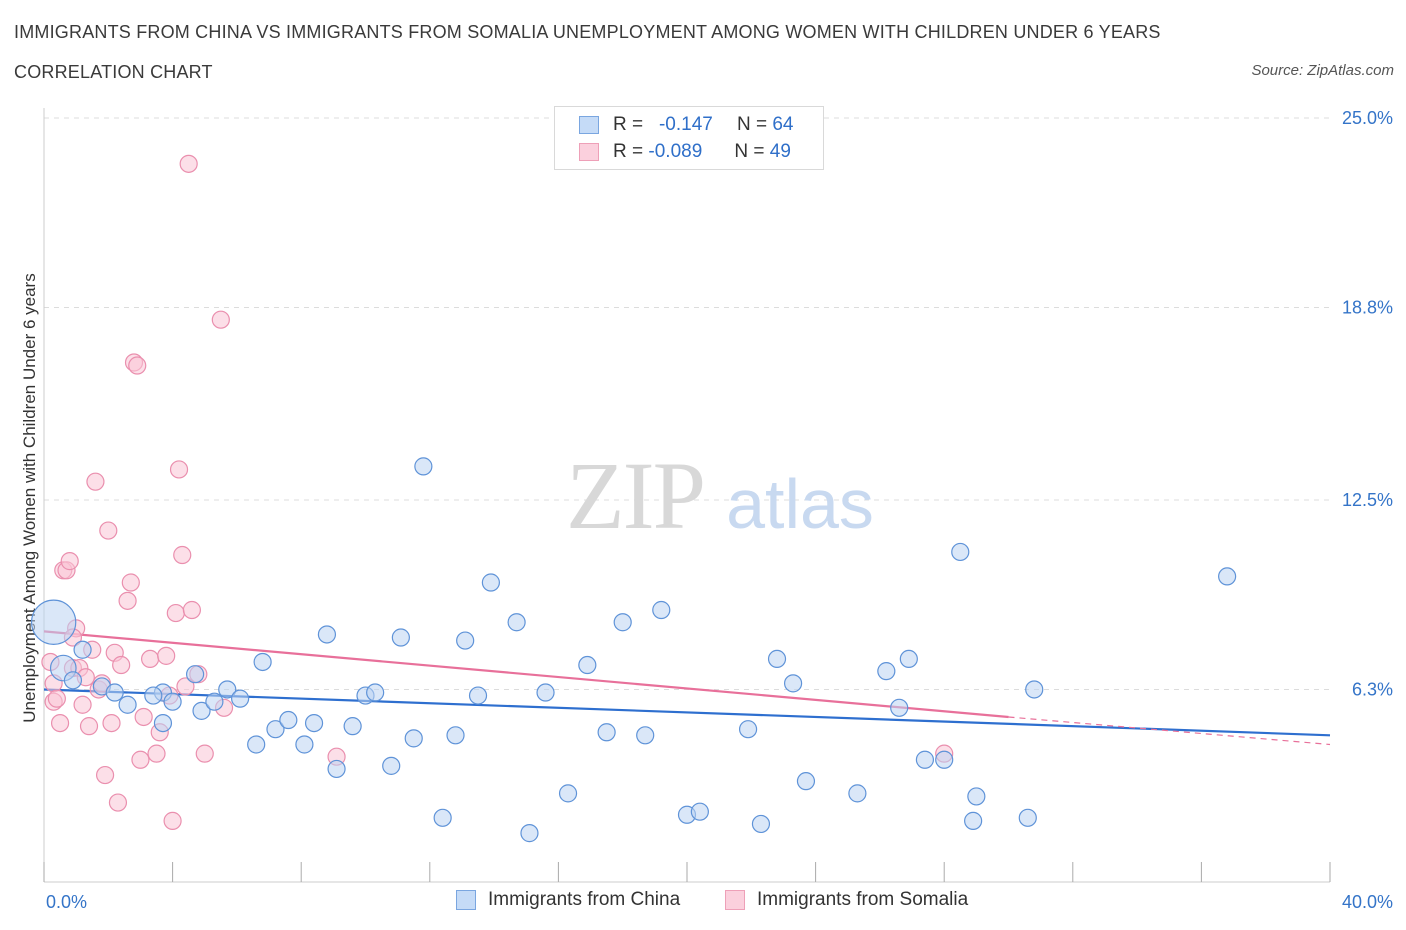 The height and width of the screenshot is (930, 1406). Describe the element at coordinates (66, 902) in the screenshot. I see `x-tick-label-min: 0.0%` at that location.